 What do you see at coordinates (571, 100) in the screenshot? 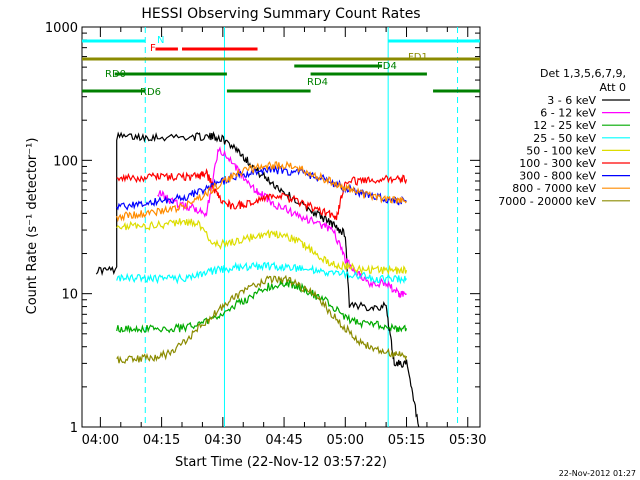
I see `legend-entry-label: 3 - 6 keV` at bounding box center [571, 100].